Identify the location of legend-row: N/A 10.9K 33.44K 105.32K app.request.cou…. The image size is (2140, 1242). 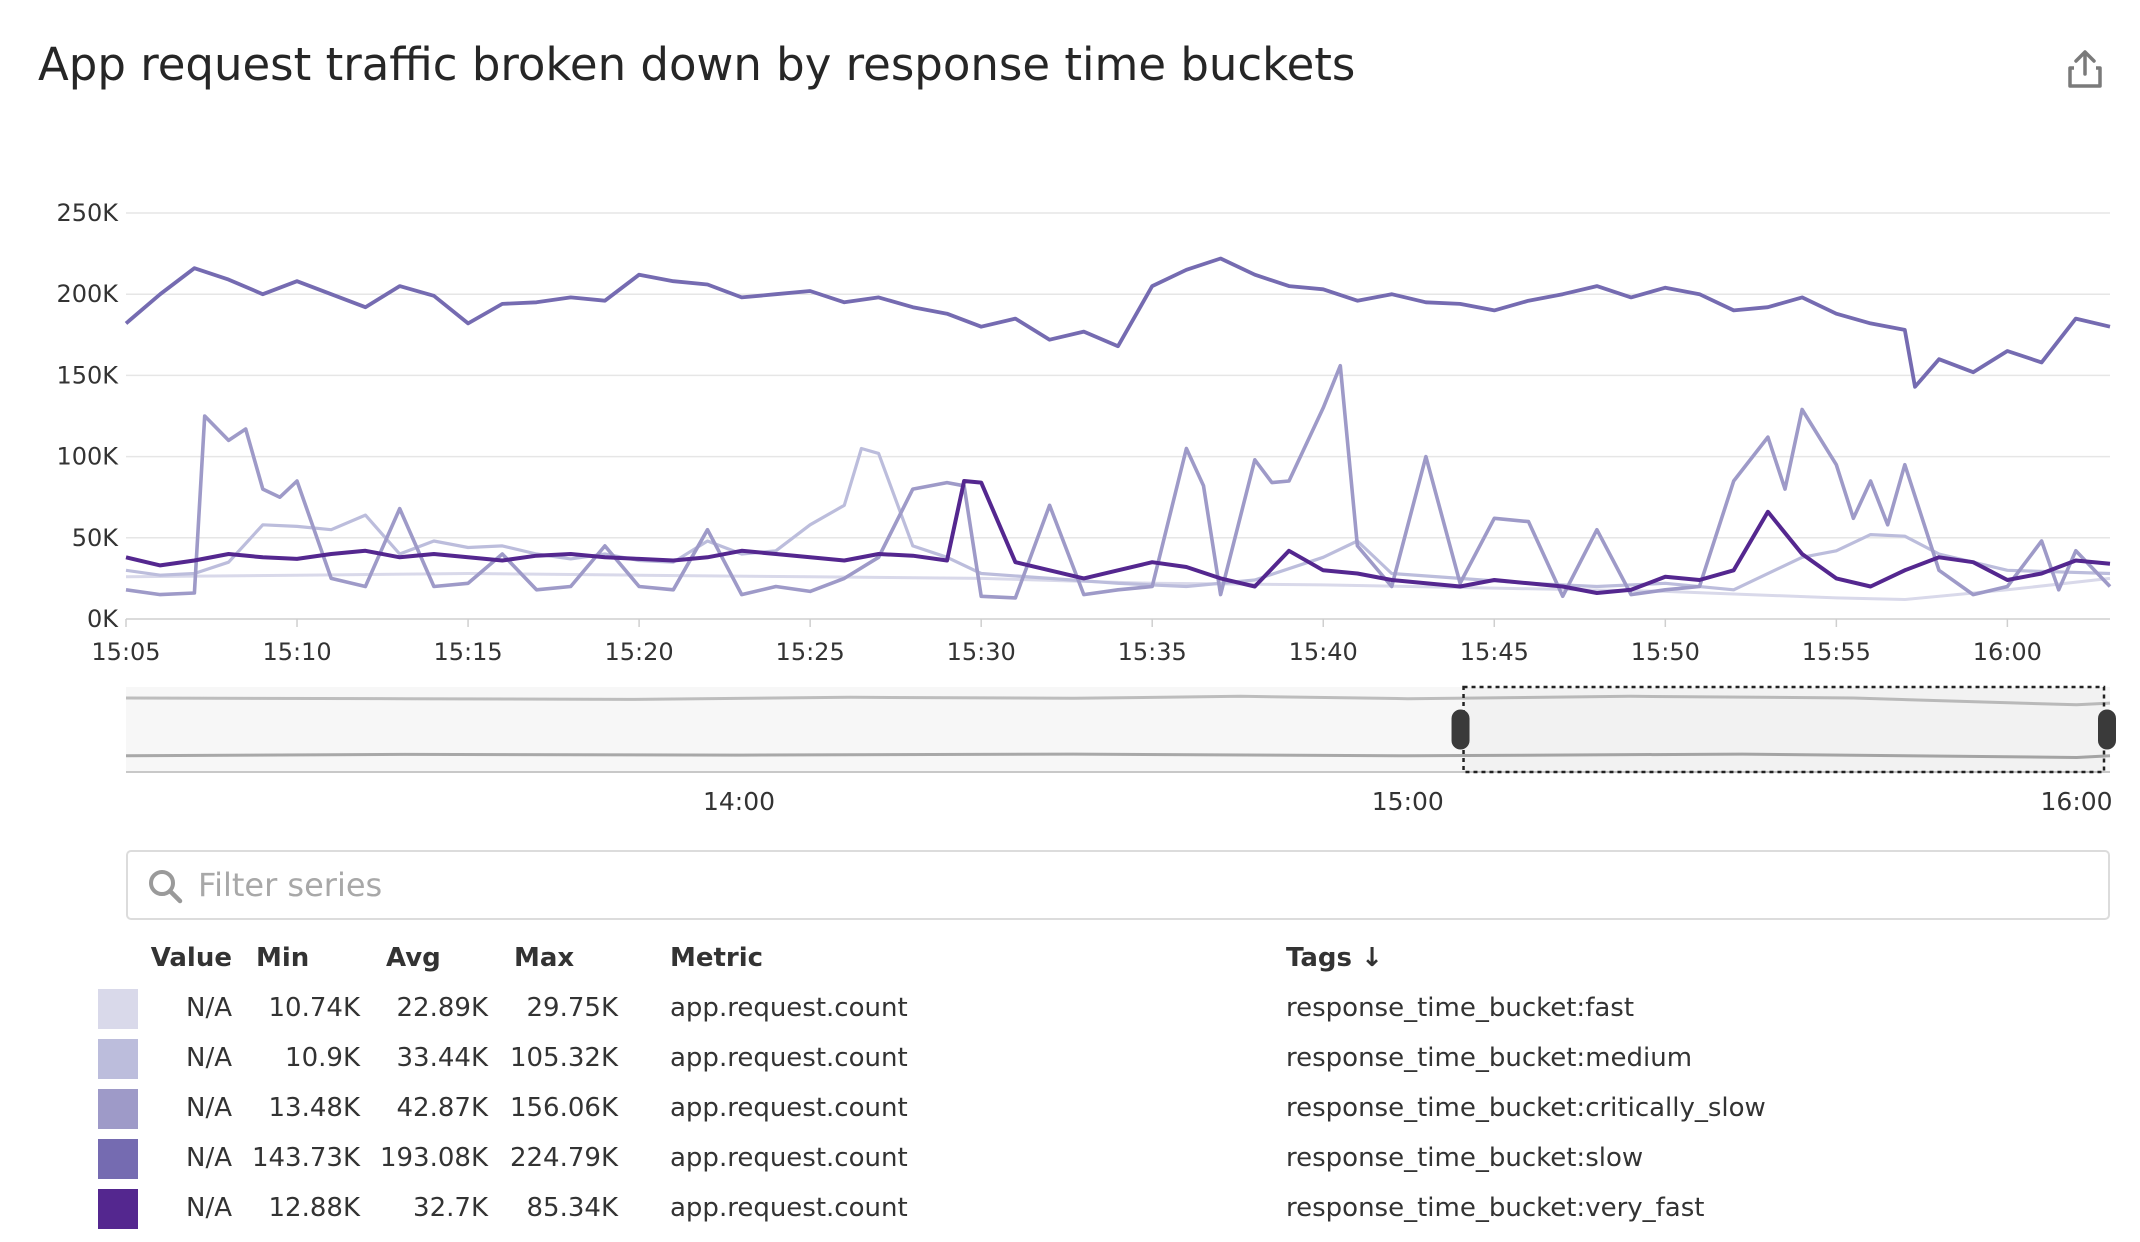
(1070, 1060).